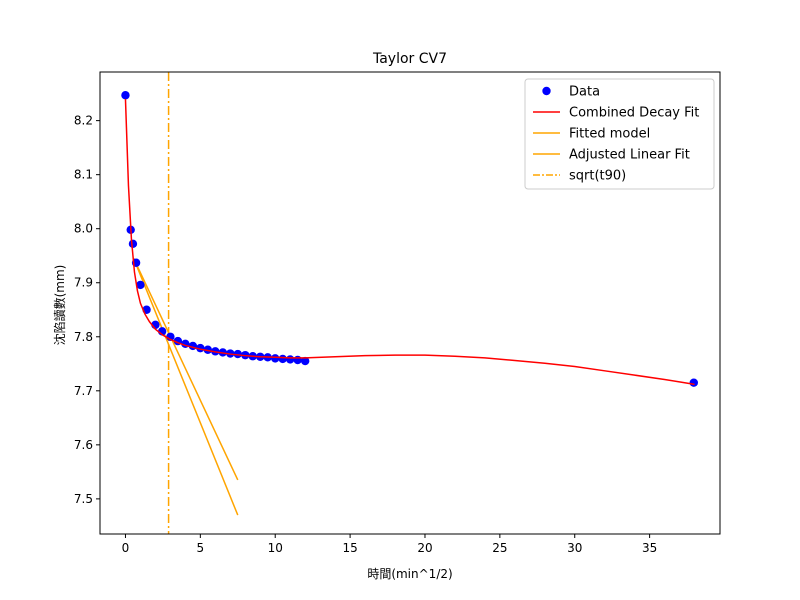 The image size is (800, 600). Describe the element at coordinates (424, 548) in the screenshot. I see `x-tick-label: 20` at that location.